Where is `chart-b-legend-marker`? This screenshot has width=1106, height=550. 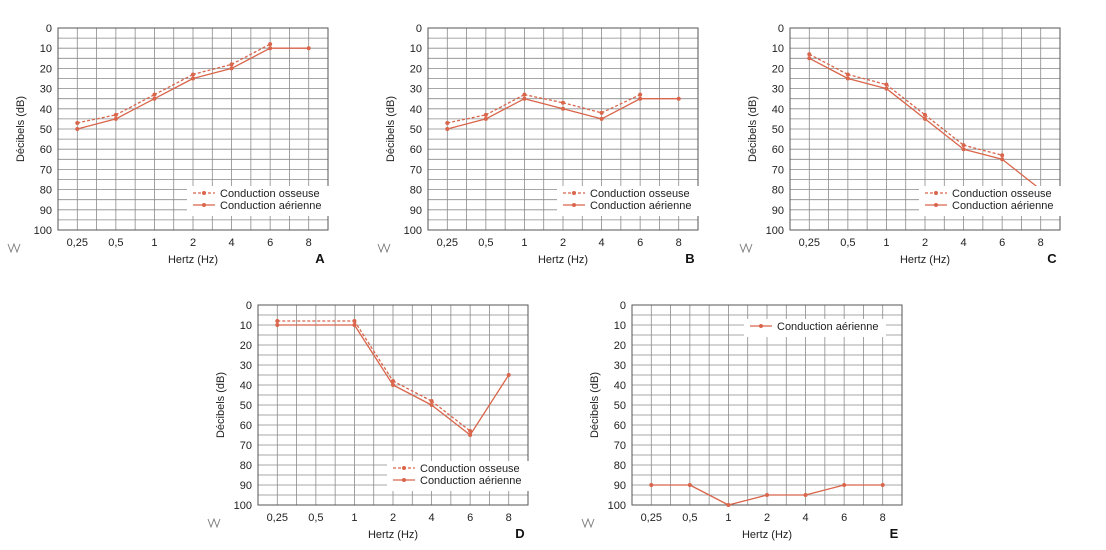 chart-b-legend-marker is located at coordinates (574, 193).